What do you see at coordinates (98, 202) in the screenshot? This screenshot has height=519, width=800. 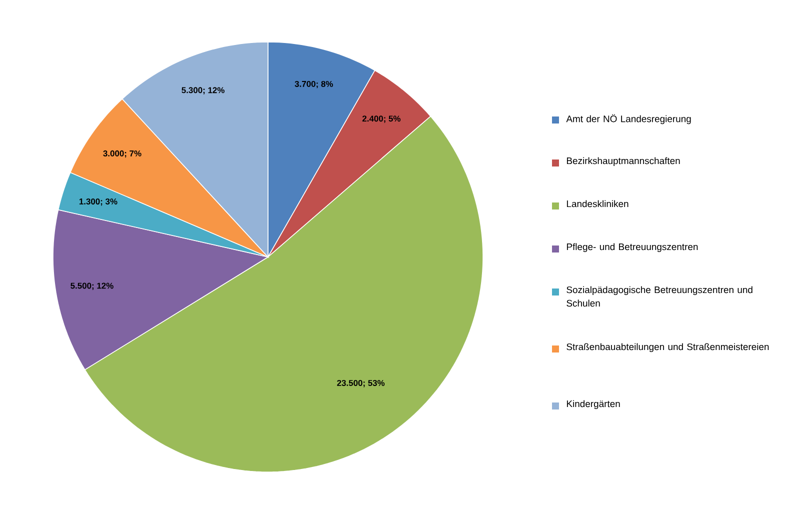 I see `data-label: 1.300; 3%` at bounding box center [98, 202].